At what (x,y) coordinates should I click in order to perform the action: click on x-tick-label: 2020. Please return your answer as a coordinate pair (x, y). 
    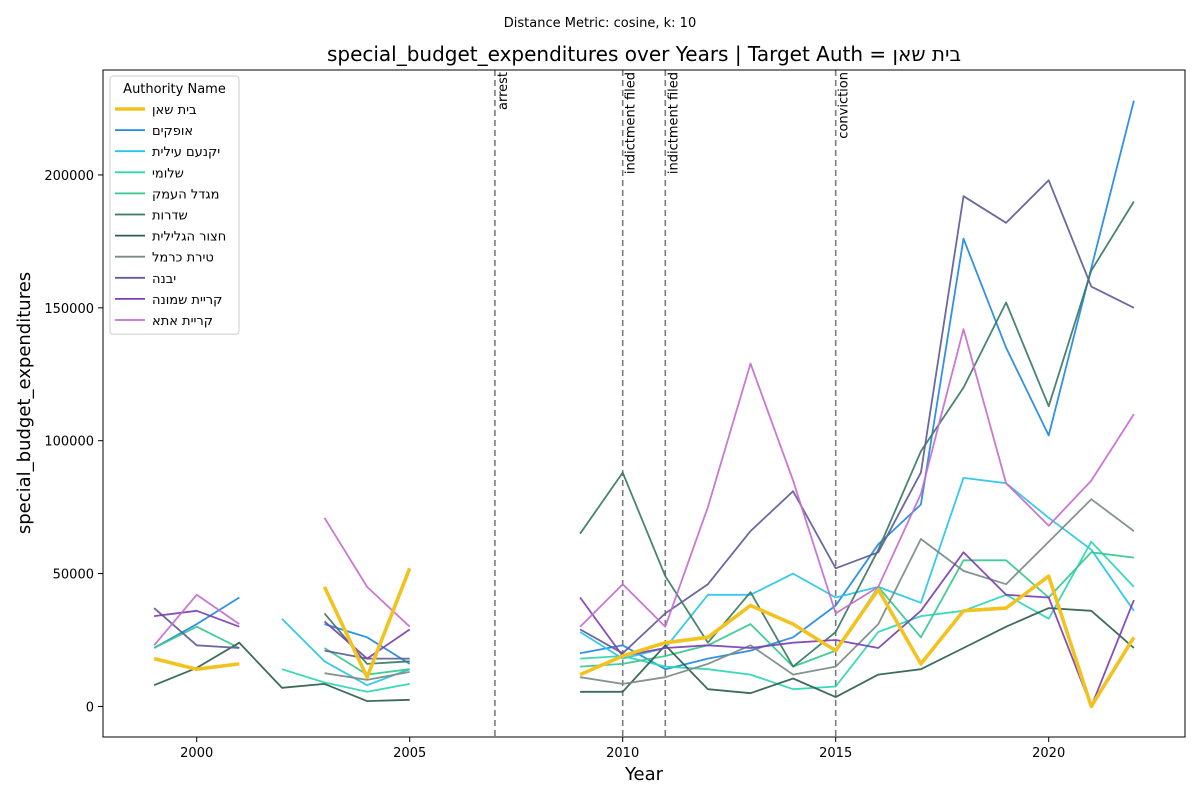
    Looking at the image, I should click on (1048, 753).